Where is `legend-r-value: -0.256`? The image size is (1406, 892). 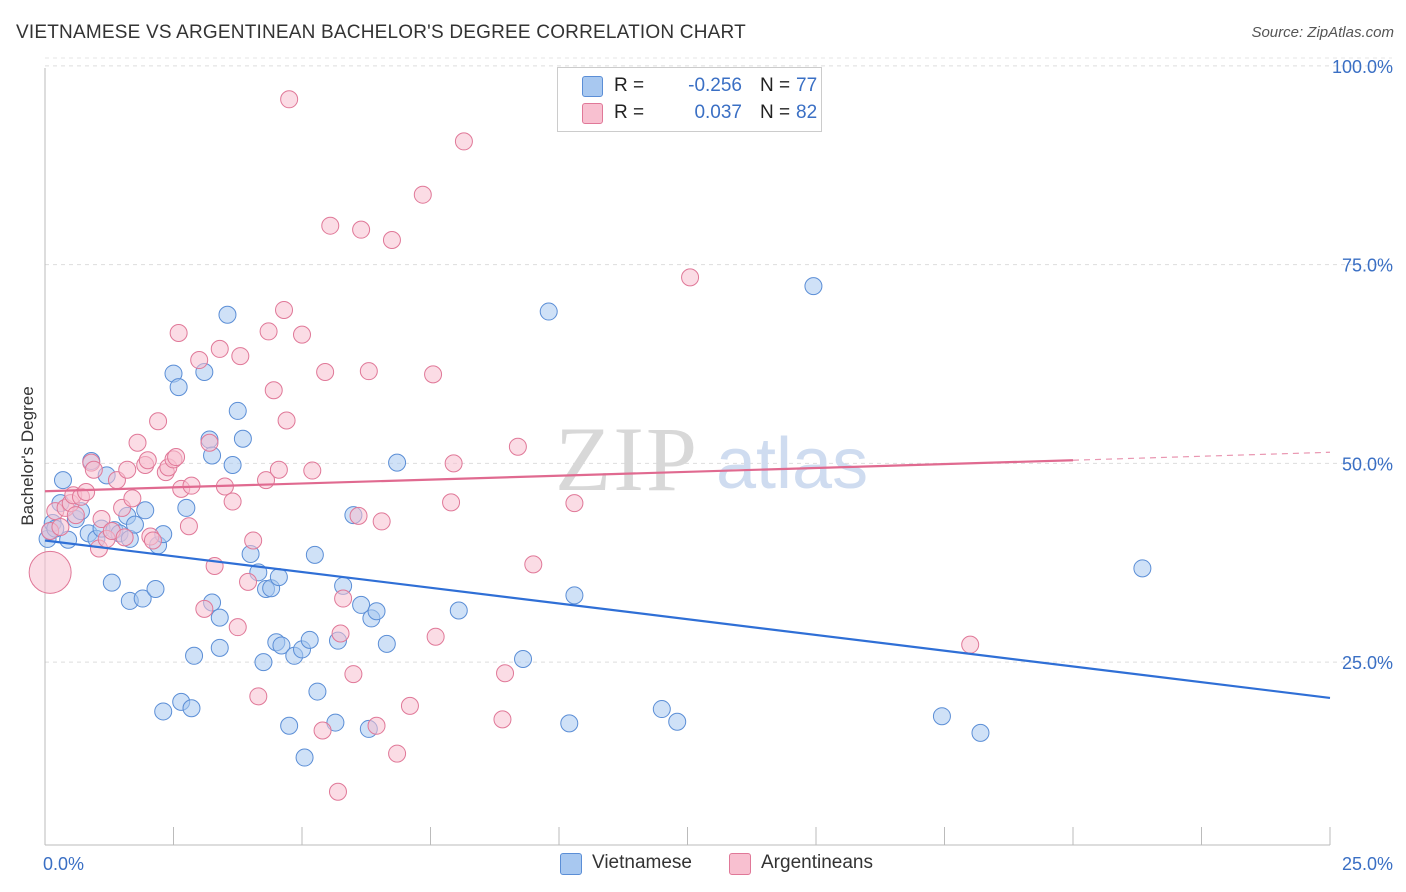 legend-r-value: -0.256 is located at coordinates (715, 85).